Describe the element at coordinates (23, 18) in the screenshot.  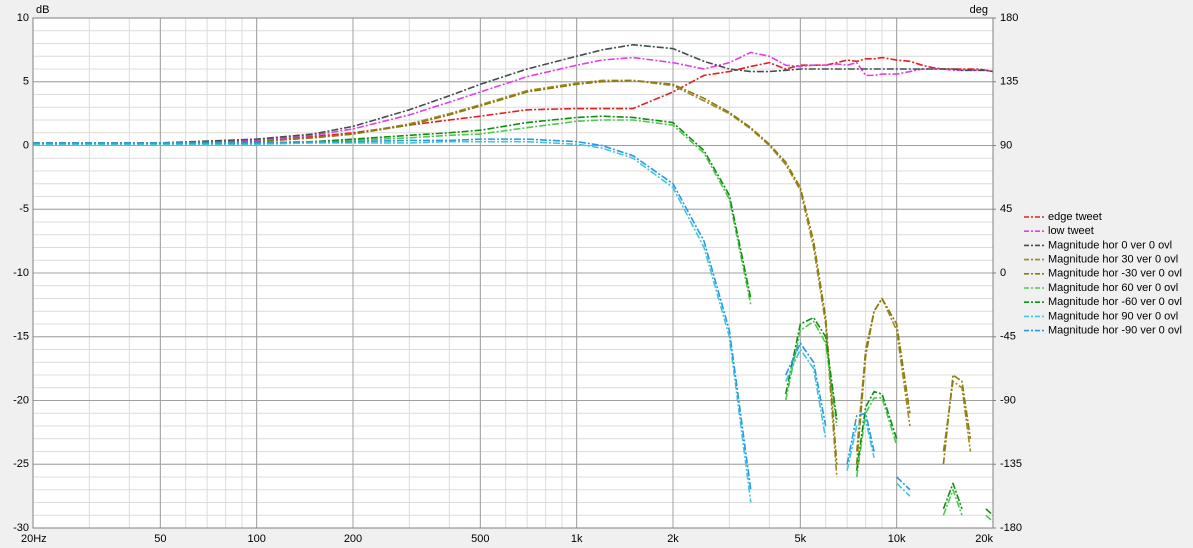
I see `y-tick-label: 10` at that location.